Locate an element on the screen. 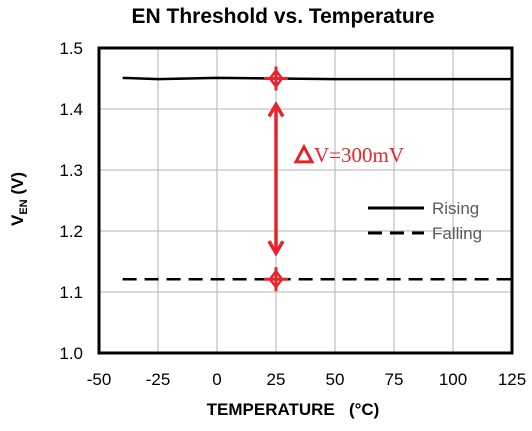  series-line-rising is located at coordinates (317, 78).